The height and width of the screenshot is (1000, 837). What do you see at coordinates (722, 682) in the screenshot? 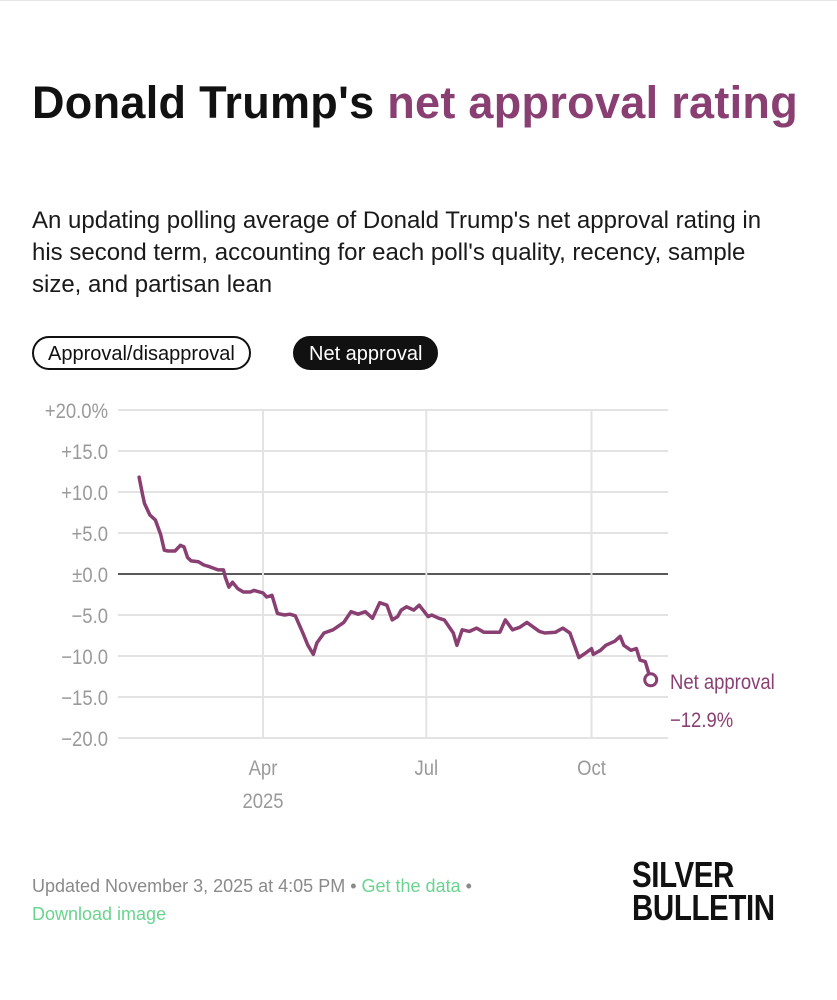
I see `series-name-label: Net approval` at bounding box center [722, 682].